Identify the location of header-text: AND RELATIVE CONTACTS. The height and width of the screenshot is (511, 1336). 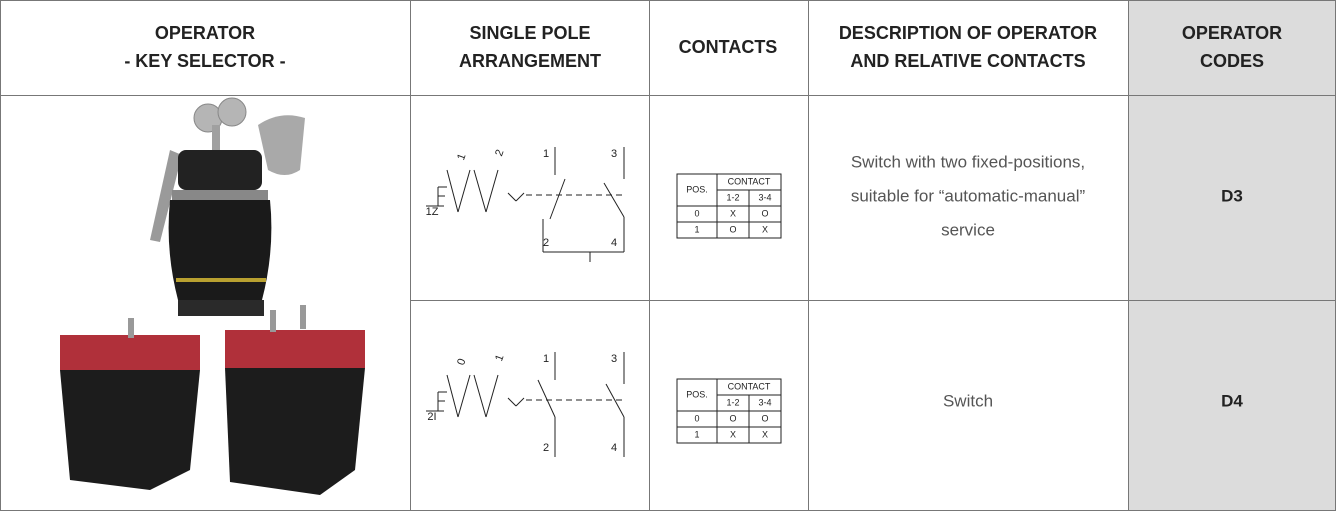
(967, 61).